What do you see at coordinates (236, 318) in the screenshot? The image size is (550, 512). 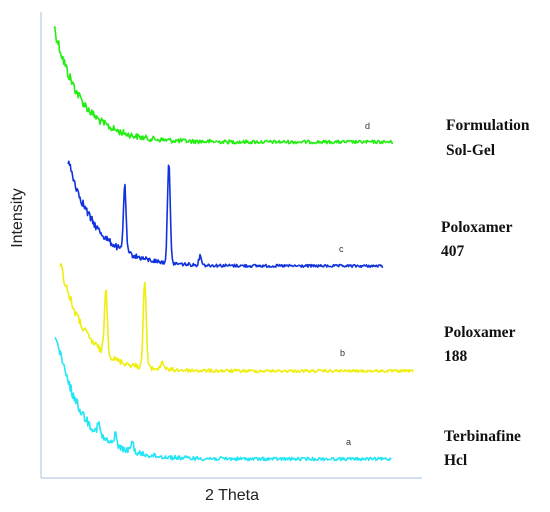 I see `trace-b` at bounding box center [236, 318].